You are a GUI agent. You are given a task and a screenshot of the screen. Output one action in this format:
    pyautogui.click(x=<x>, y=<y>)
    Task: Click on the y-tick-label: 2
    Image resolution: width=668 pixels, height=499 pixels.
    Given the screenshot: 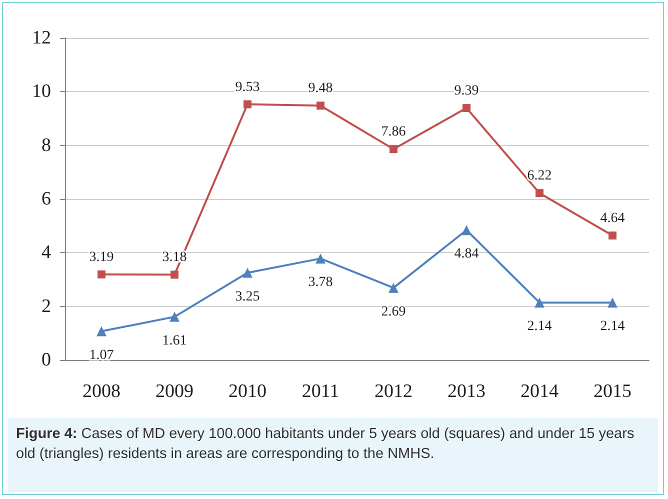 What is the action you would take?
    pyautogui.click(x=46, y=306)
    